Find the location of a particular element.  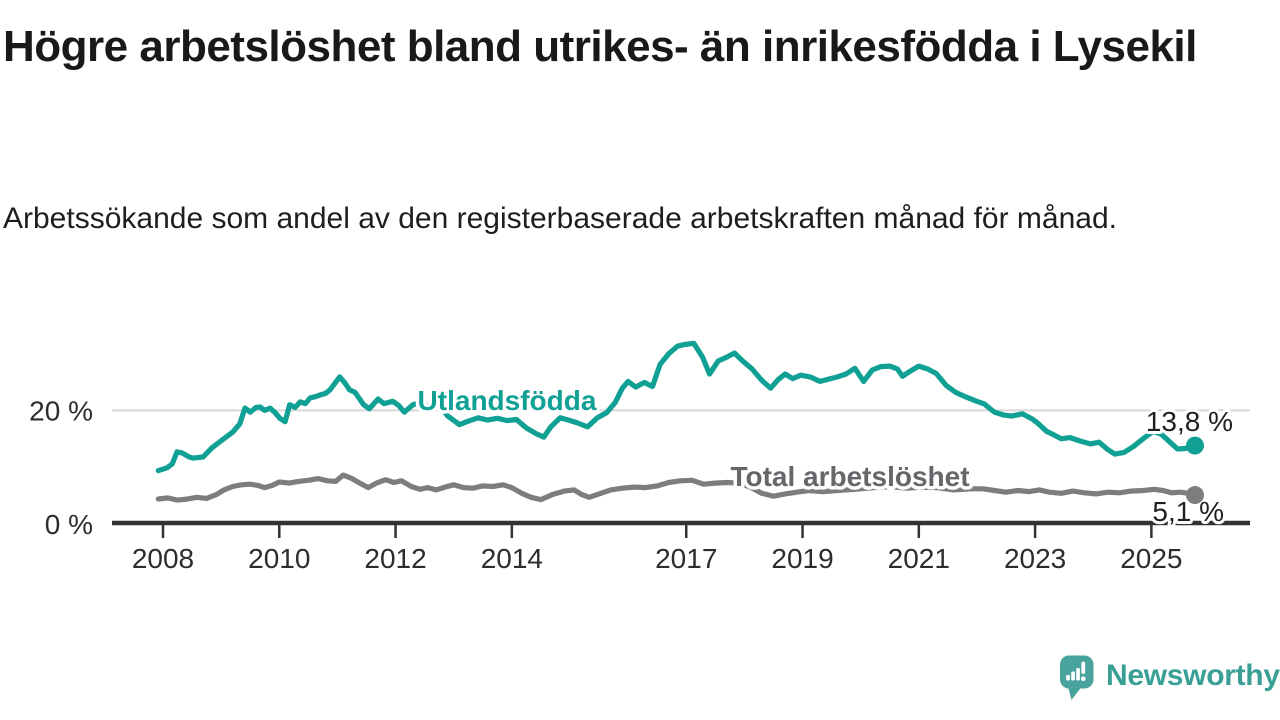

series-line-total-arbetsloshet is located at coordinates (676, 487).